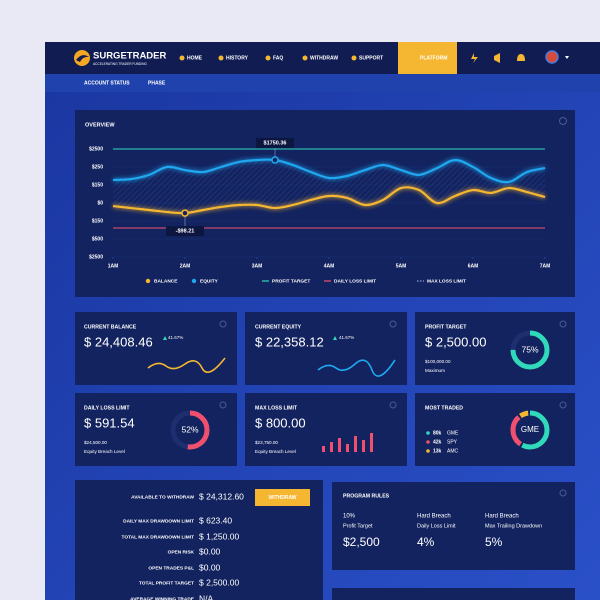 This screenshot has height=600, width=600. I want to click on gauge-label: 75%, so click(529, 349).